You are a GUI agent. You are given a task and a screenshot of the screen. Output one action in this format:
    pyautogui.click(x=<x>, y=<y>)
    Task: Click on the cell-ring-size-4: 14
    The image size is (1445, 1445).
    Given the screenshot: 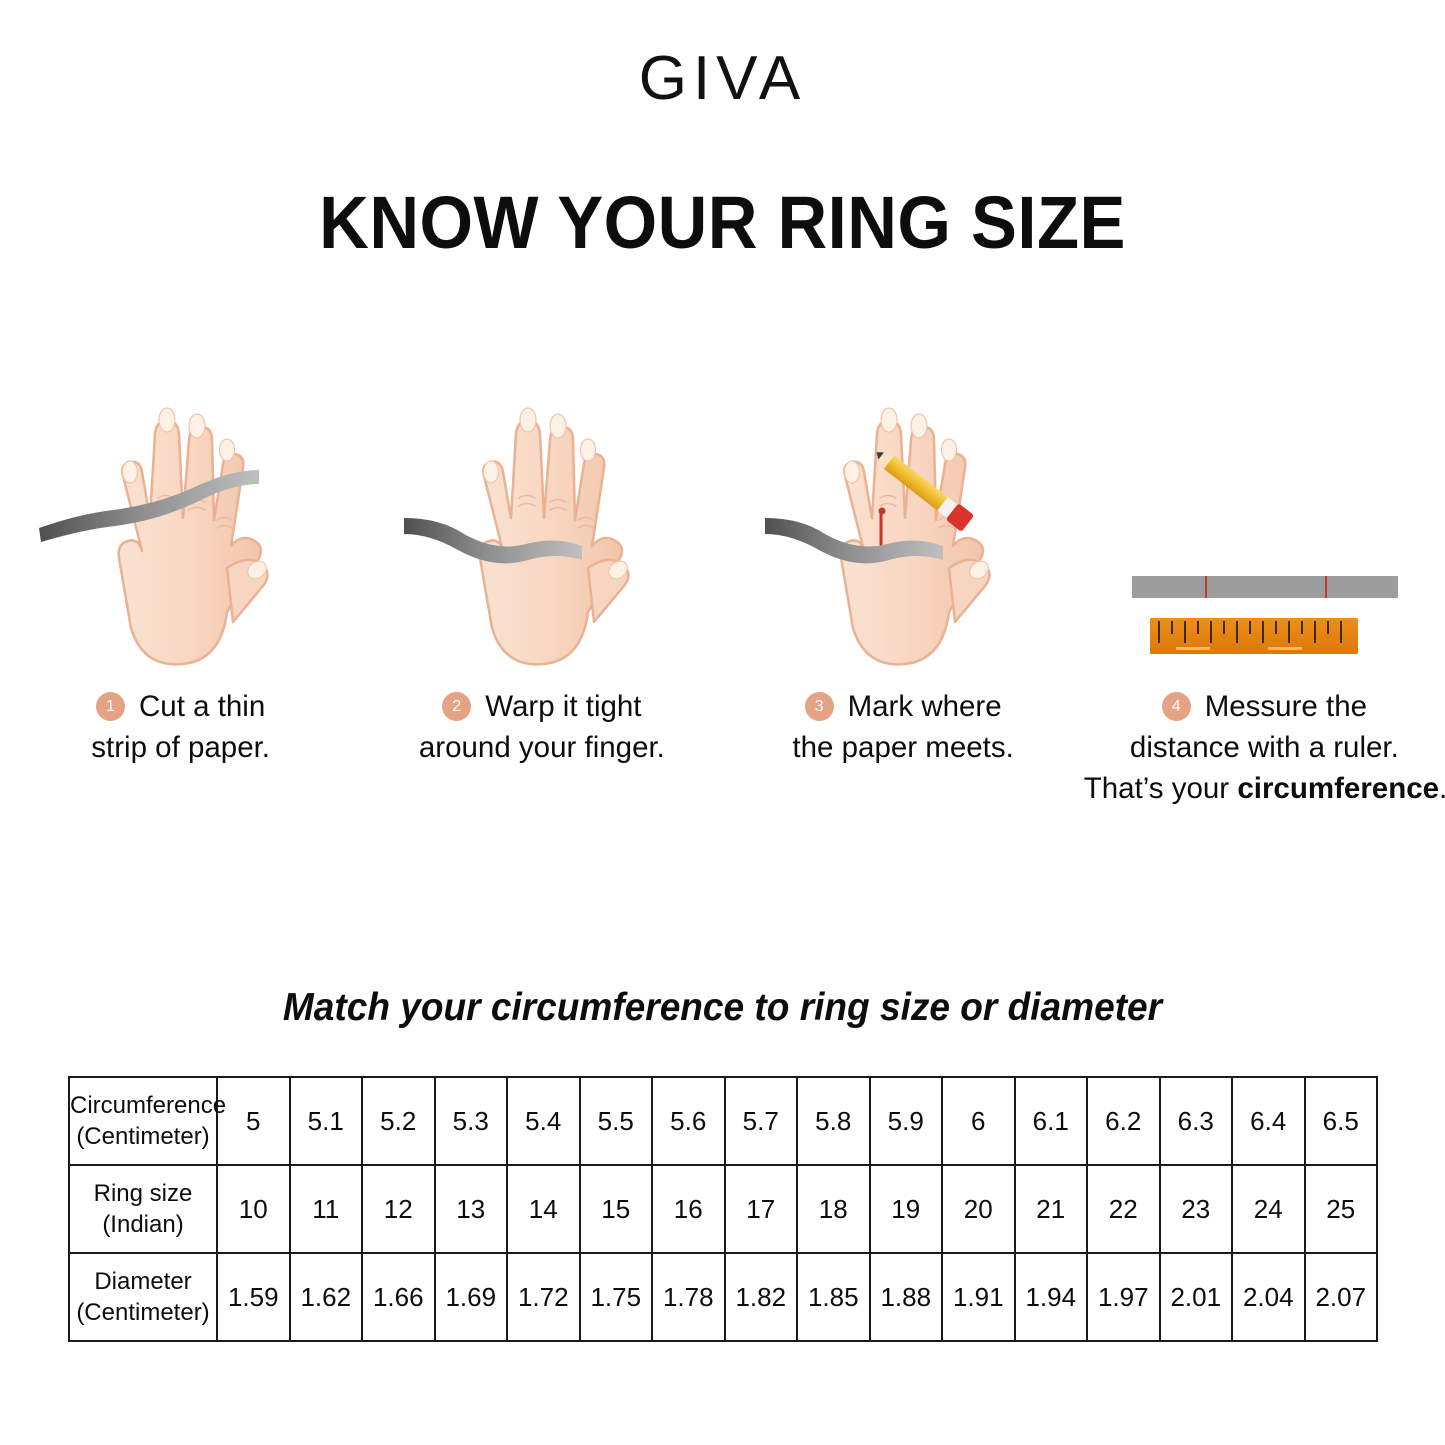 What is the action you would take?
    pyautogui.click(x=543, y=1209)
    